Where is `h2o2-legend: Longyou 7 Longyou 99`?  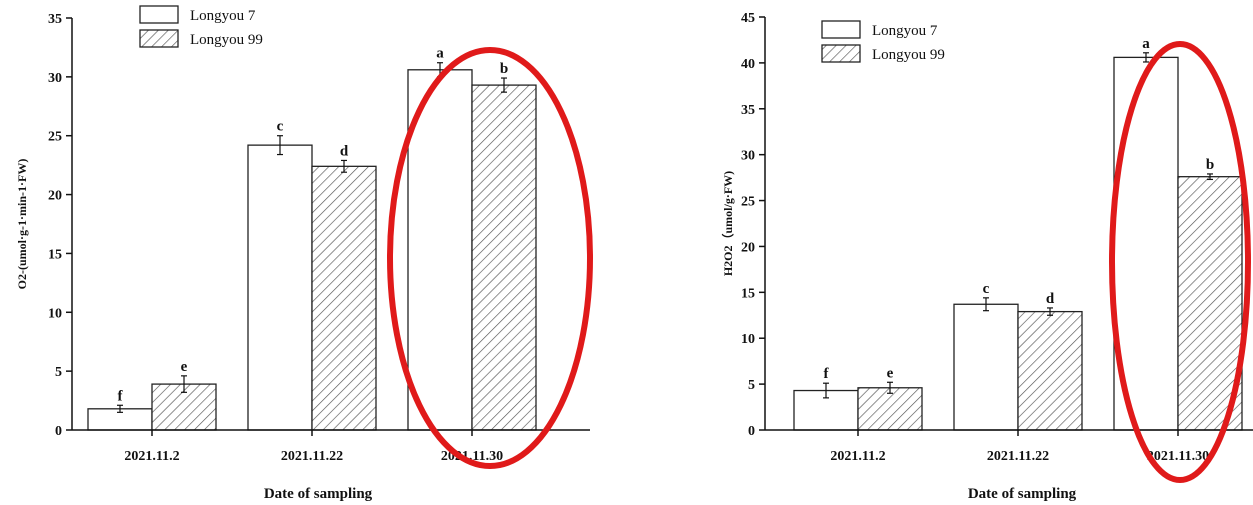 h2o2-legend: Longyou 7 Longyou 99 is located at coordinates (883, 41).